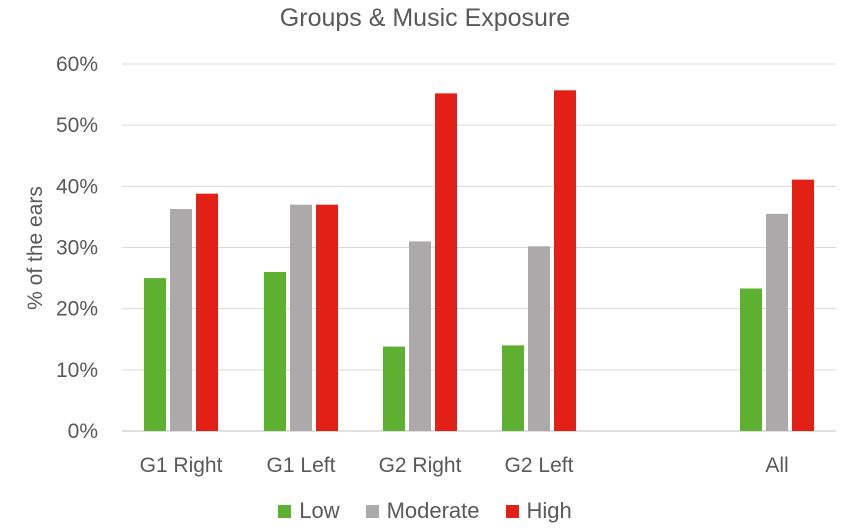 The image size is (850, 530). I want to click on y-tick-label: 0%, so click(83, 431).